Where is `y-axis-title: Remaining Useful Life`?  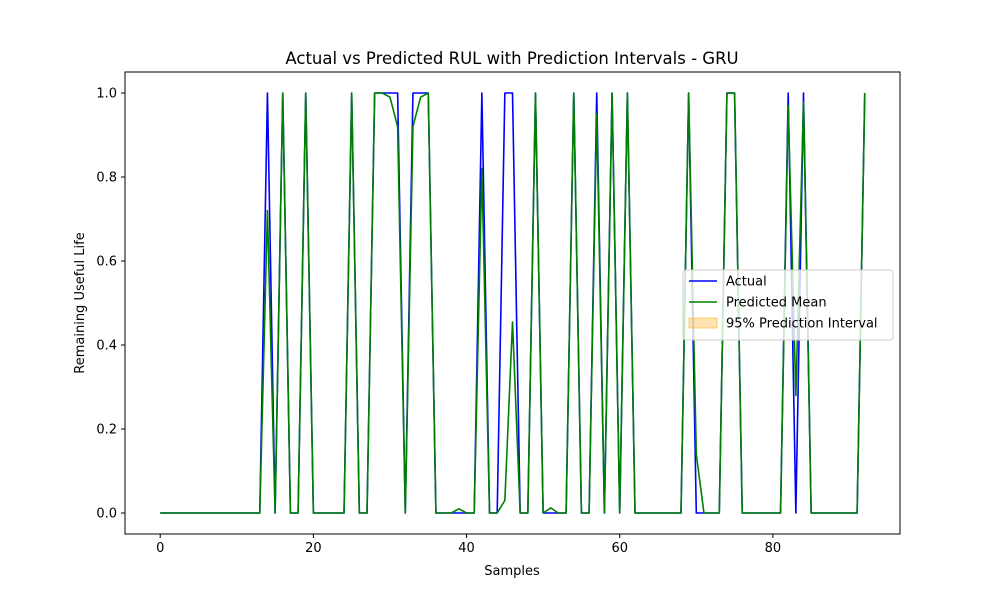 y-axis-title: Remaining Useful Life is located at coordinates (80, 302).